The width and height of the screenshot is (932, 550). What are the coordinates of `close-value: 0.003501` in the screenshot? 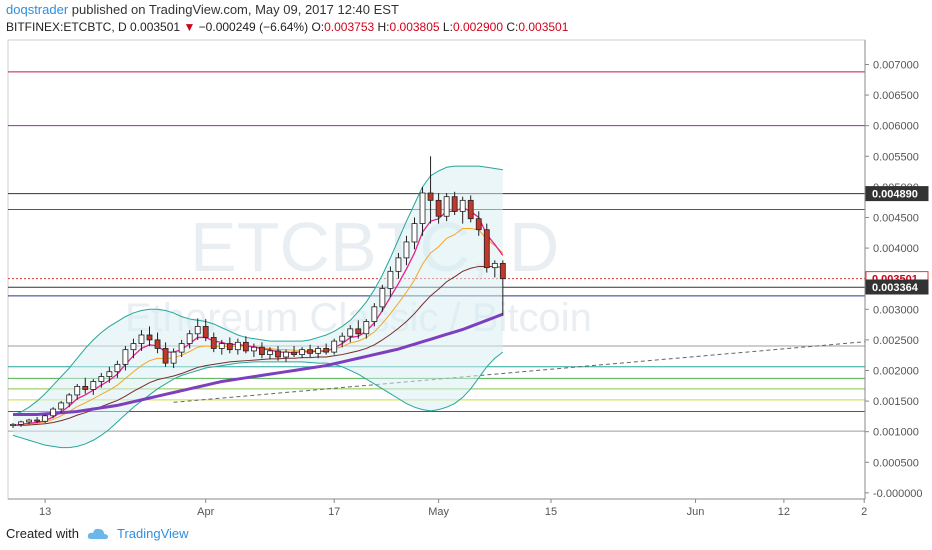 It's located at (543, 27).